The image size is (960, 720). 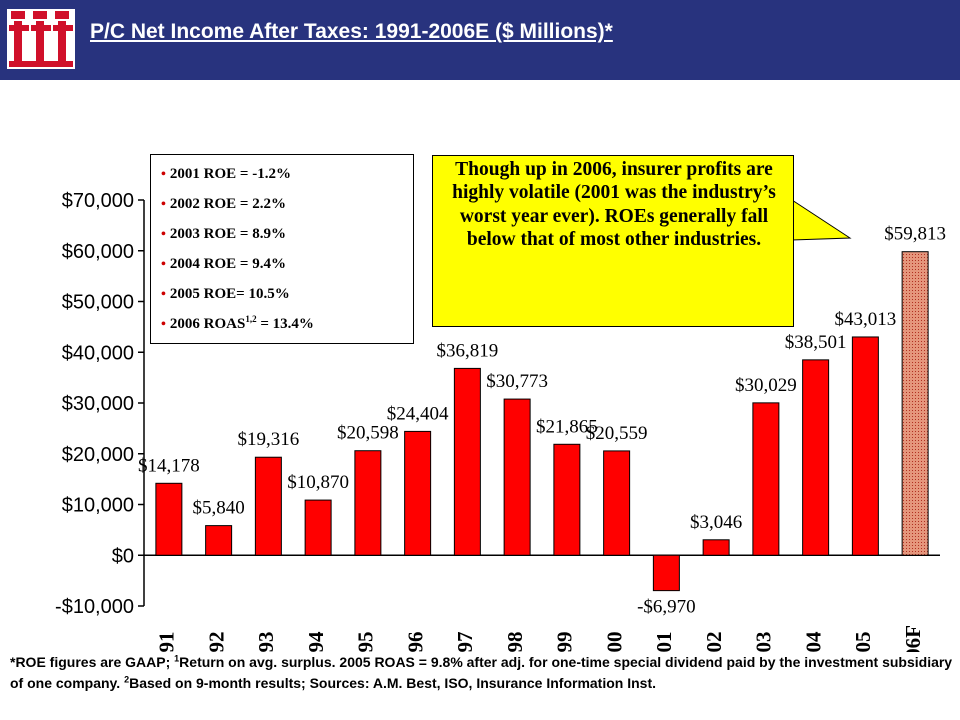 I want to click on roe-item-text: 2006 ROAS, so click(x=207, y=324).